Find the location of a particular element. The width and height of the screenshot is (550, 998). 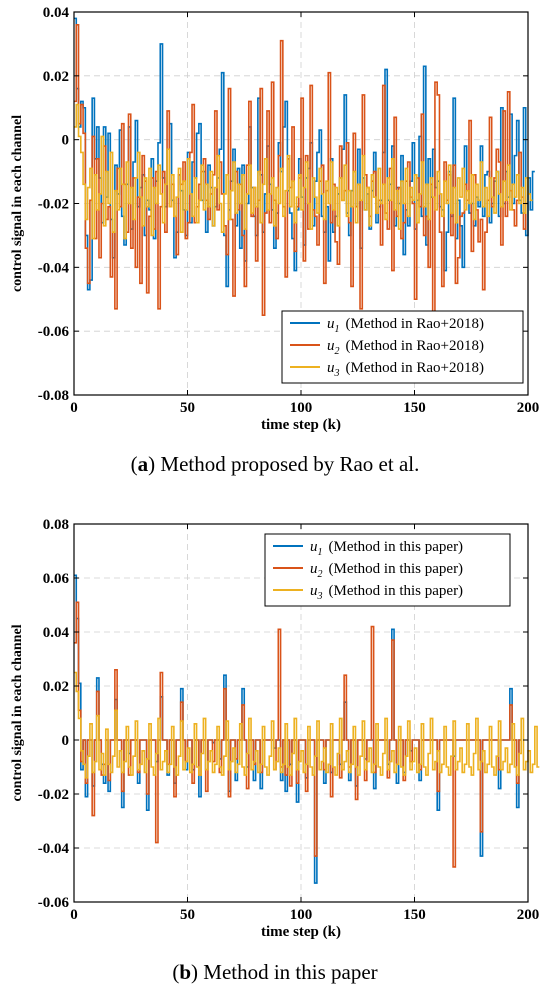

legend-entry-u3: u3 (Method in this paper) is located at coordinates (386, 592).